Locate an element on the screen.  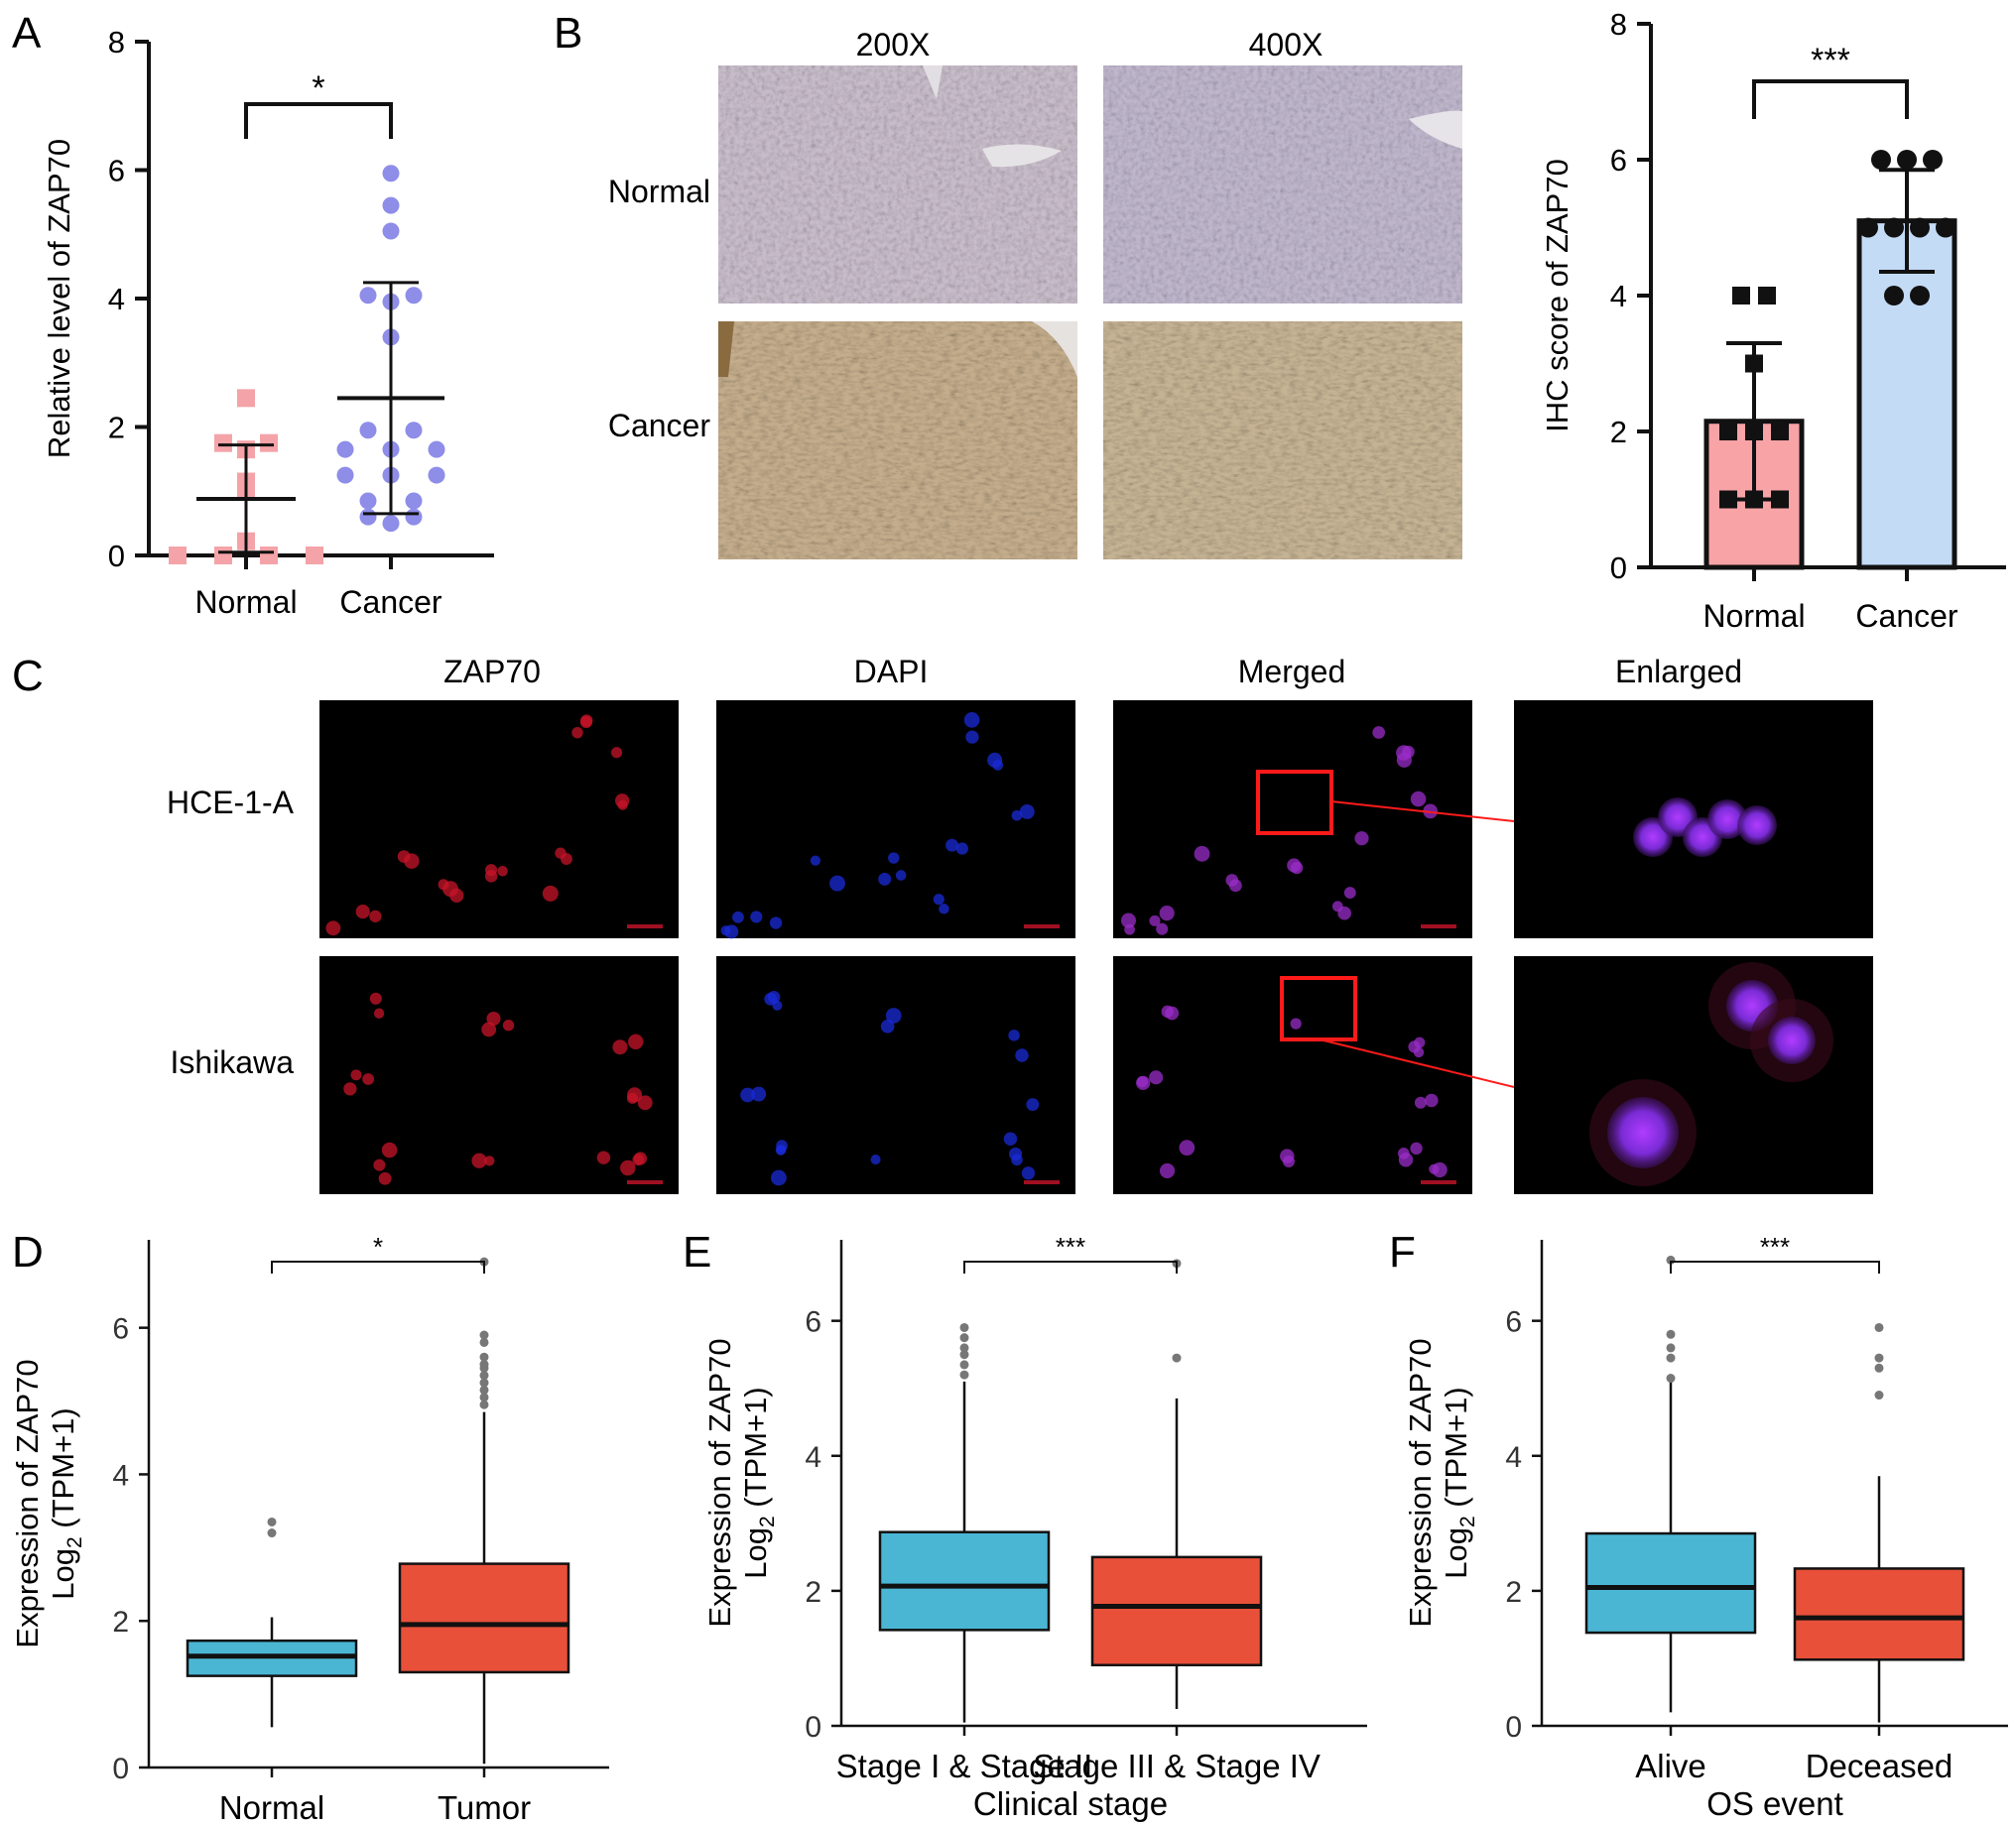
panel-letter-b: B is located at coordinates (568, 34).